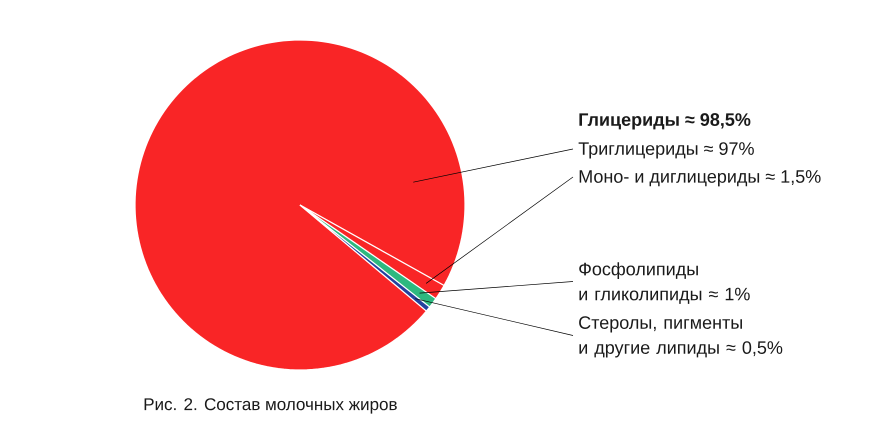 This screenshot has height=442, width=892. I want to click on slice-label: Триглицериды, so click(638, 150).